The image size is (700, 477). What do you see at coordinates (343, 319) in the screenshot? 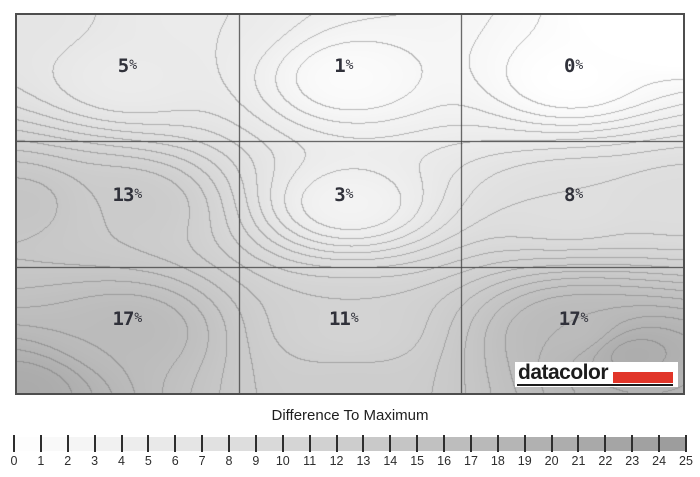
I see `cell-value-label: 11%` at bounding box center [343, 319].